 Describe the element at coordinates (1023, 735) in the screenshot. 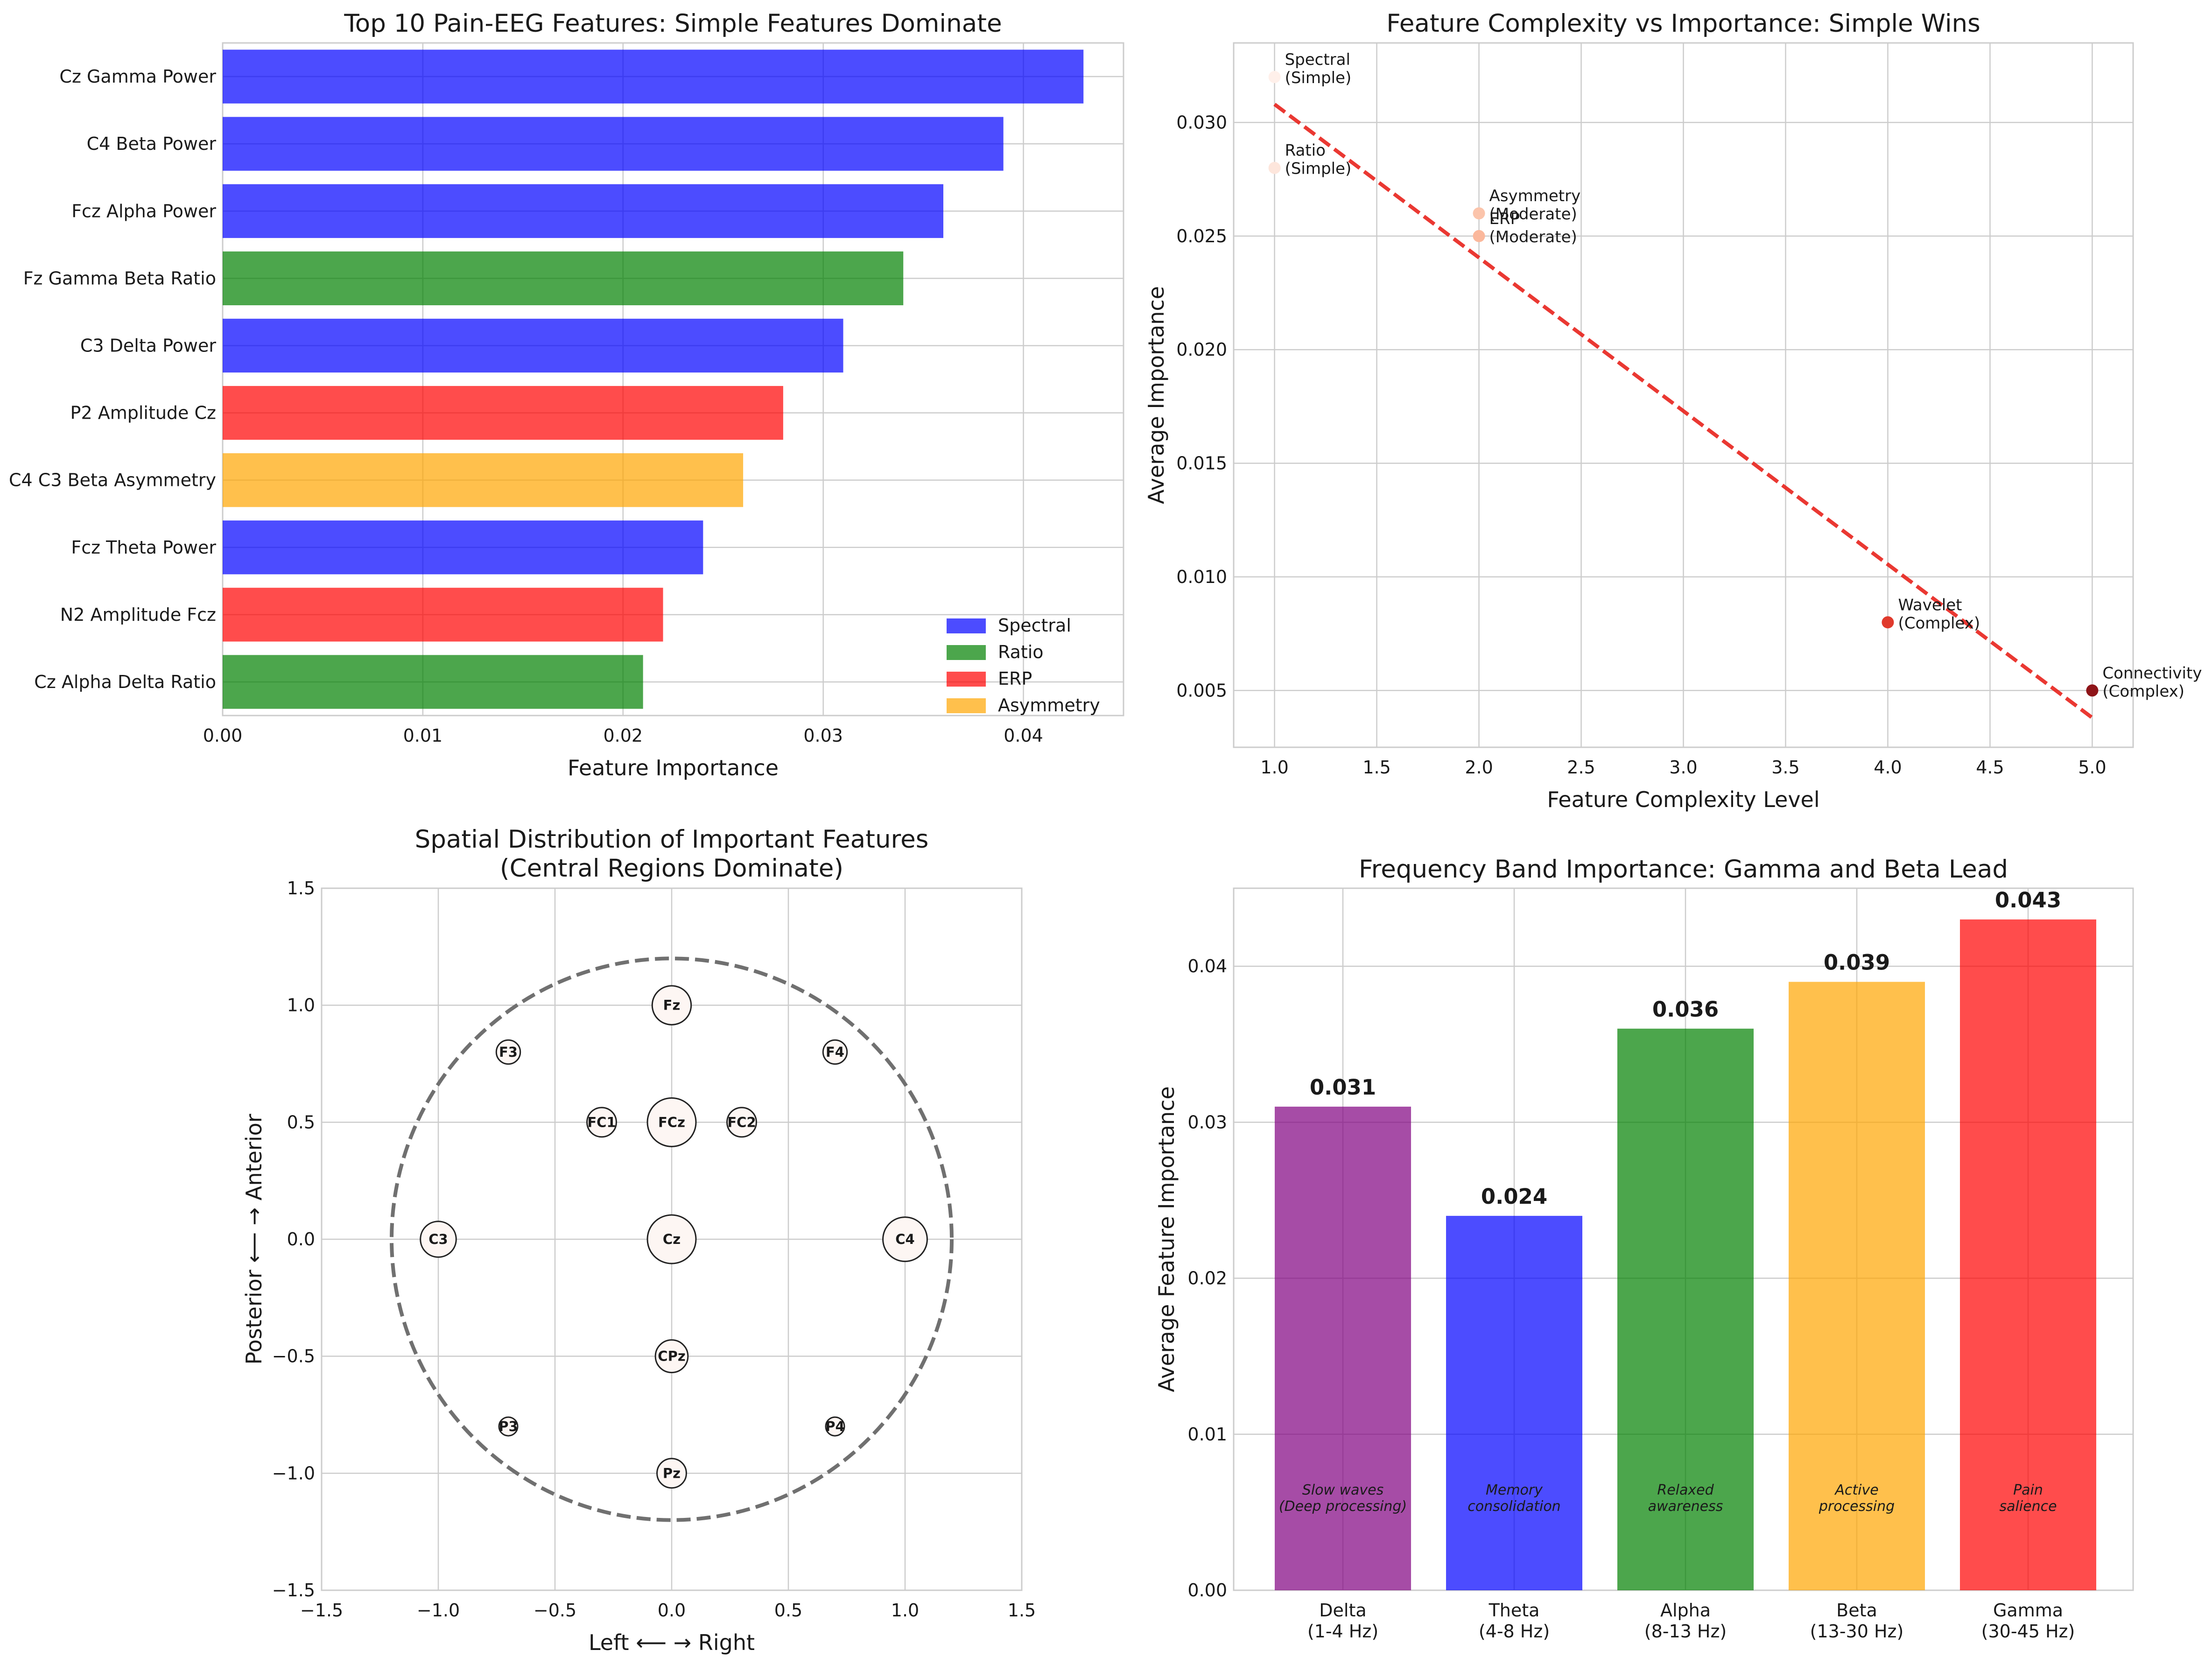

I see `x-tick-label: 0.04` at that location.